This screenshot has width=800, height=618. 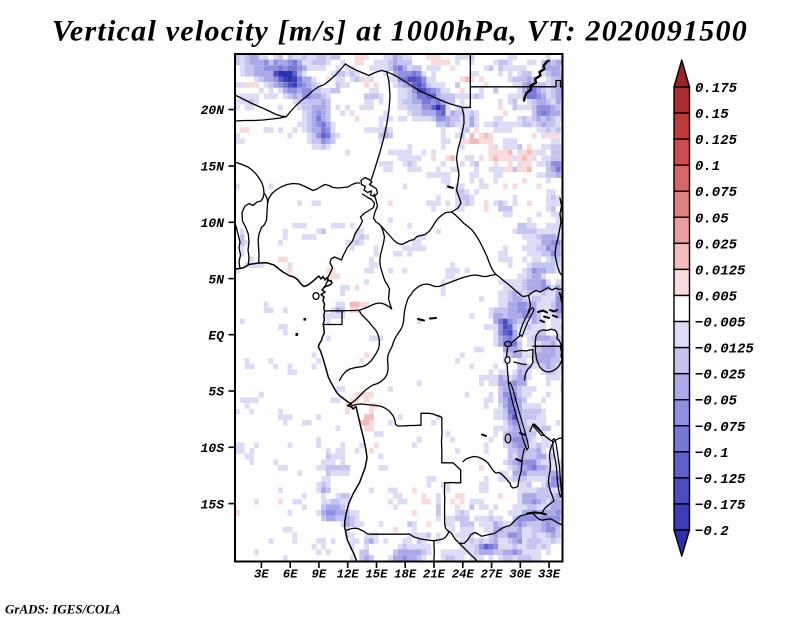 I want to click on svg-text: GrADS: IGES/COLA, so click(x=63, y=609).